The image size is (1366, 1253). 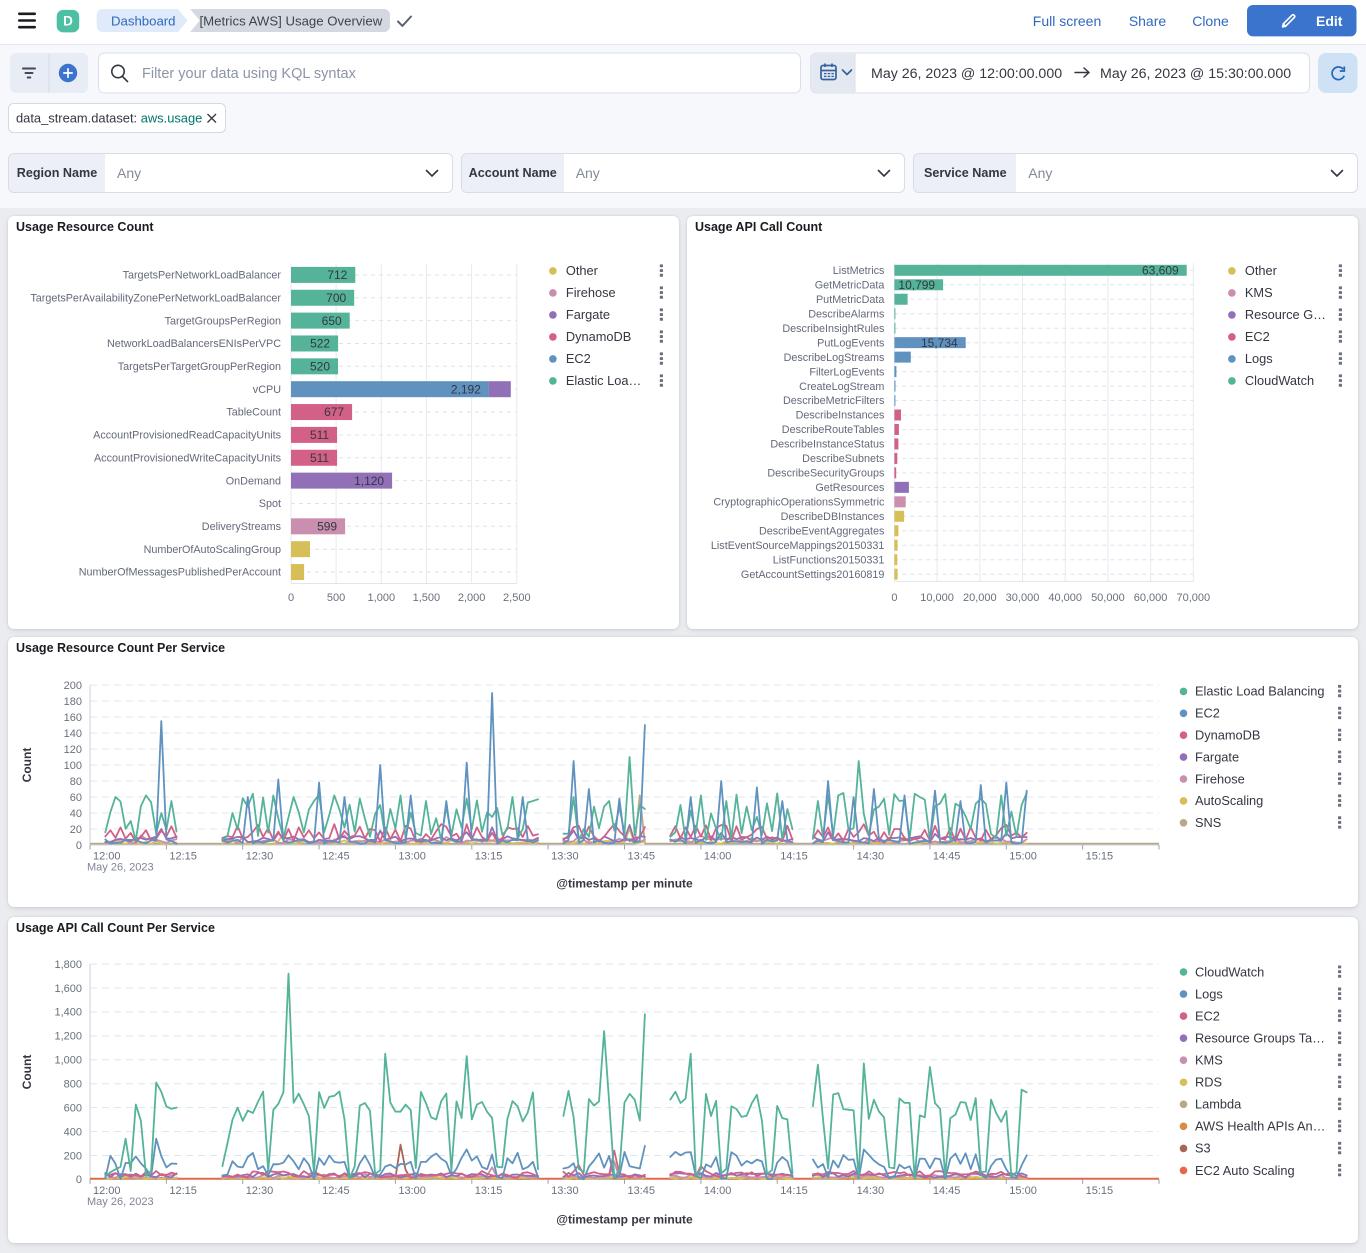 What do you see at coordinates (588, 314) in the screenshot?
I see `svg-text: Fargate` at bounding box center [588, 314].